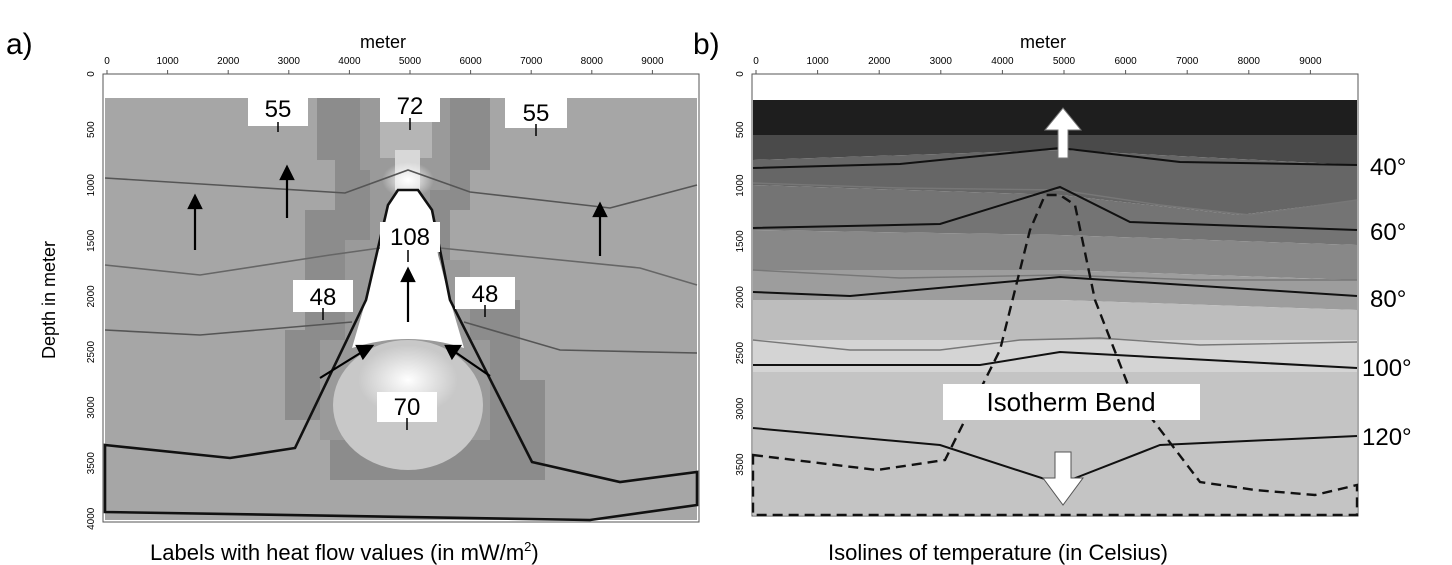 The width and height of the screenshot is (1452, 565). What do you see at coordinates (397, 271) in the screenshot?
I see `panel-a-arrows` at bounding box center [397, 271].